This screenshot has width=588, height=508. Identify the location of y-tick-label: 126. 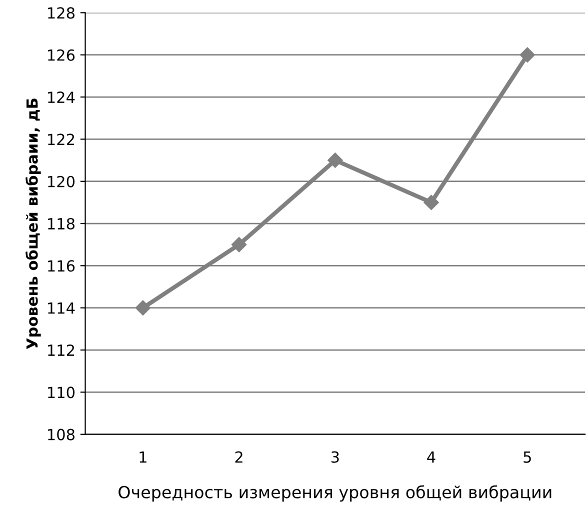
(61, 55).